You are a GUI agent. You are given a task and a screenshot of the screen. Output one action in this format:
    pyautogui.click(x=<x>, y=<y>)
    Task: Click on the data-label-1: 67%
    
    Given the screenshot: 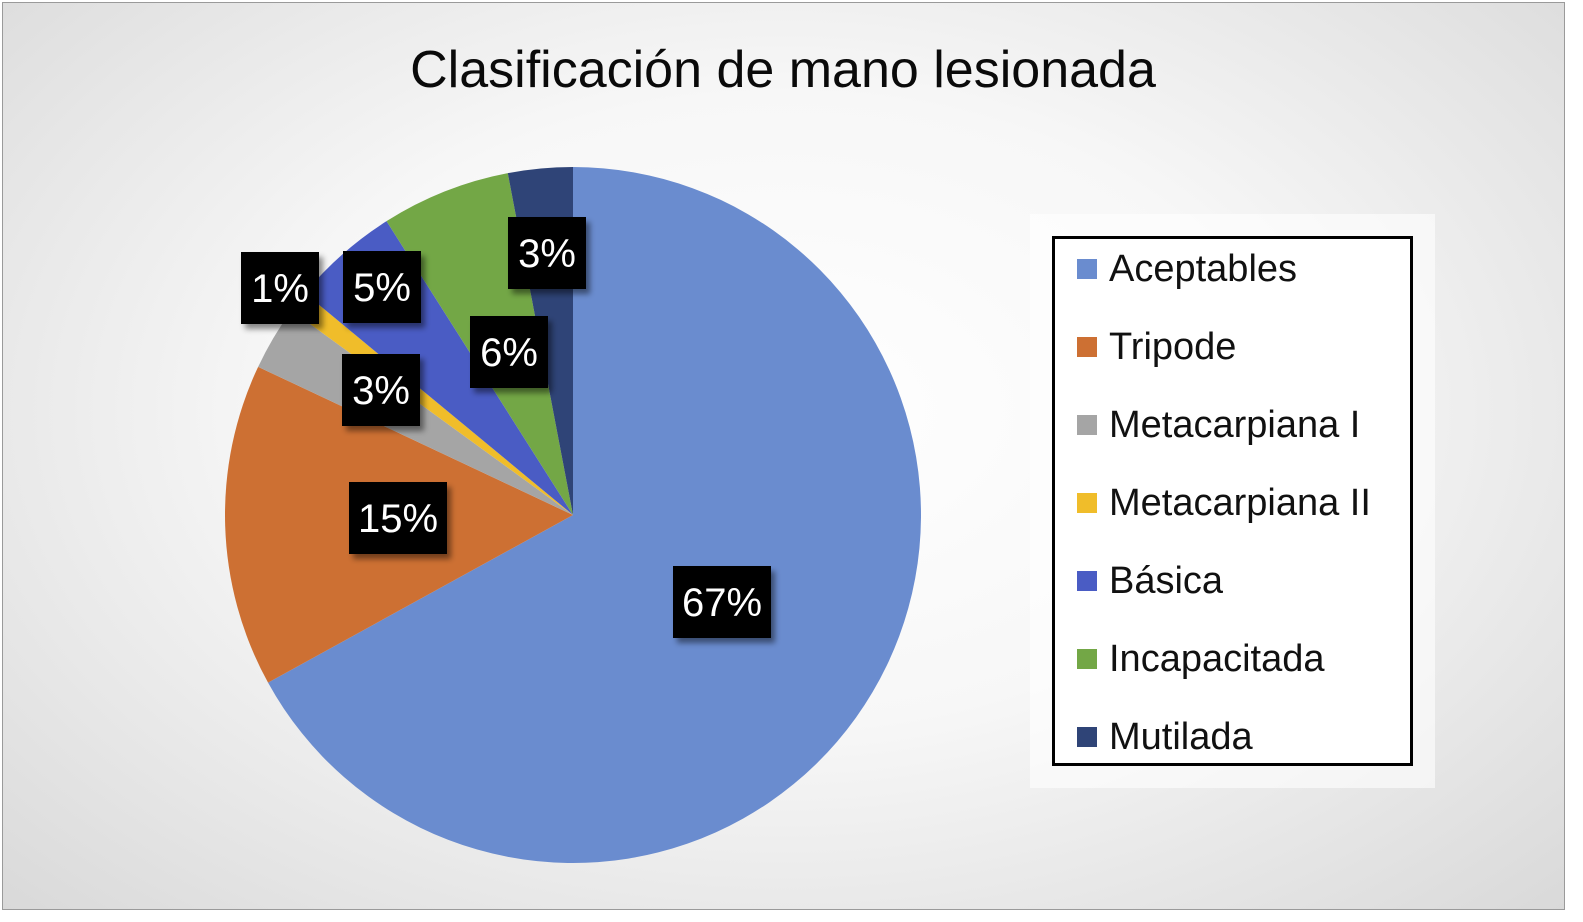 What is the action you would take?
    pyautogui.click(x=722, y=602)
    